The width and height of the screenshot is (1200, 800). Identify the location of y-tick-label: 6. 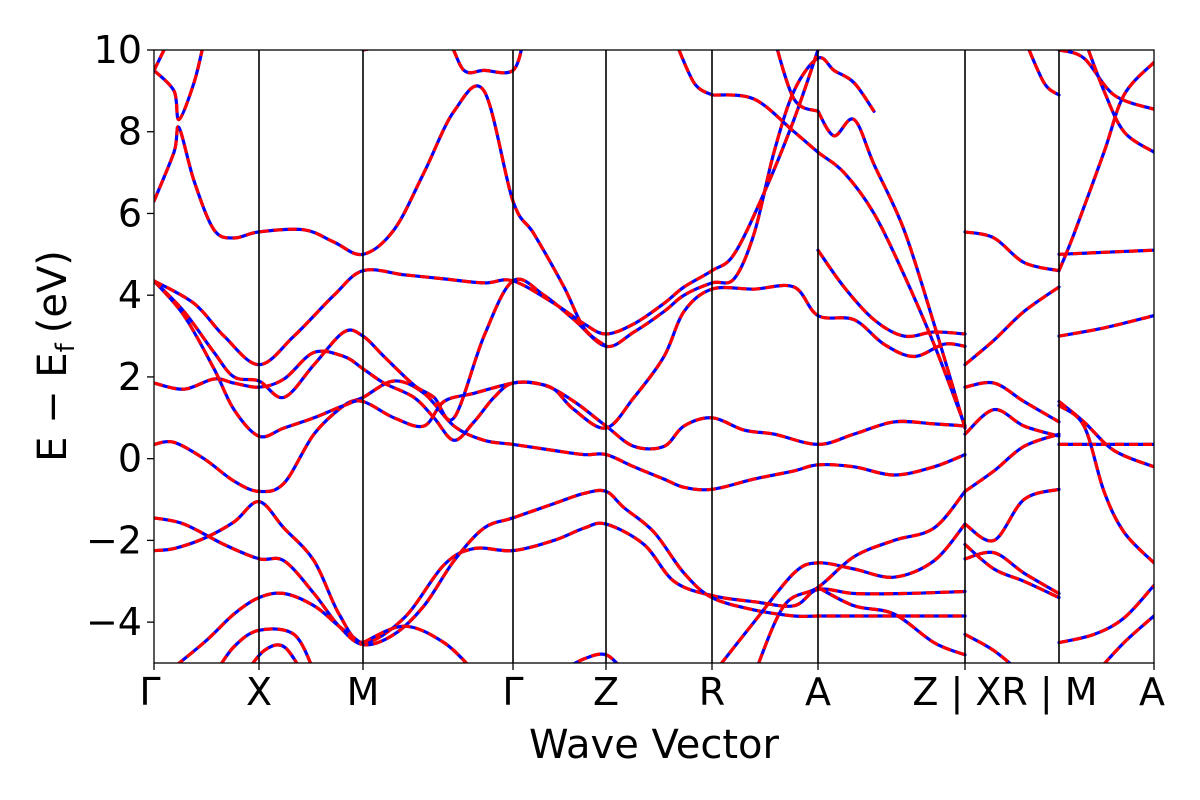
(130, 213).